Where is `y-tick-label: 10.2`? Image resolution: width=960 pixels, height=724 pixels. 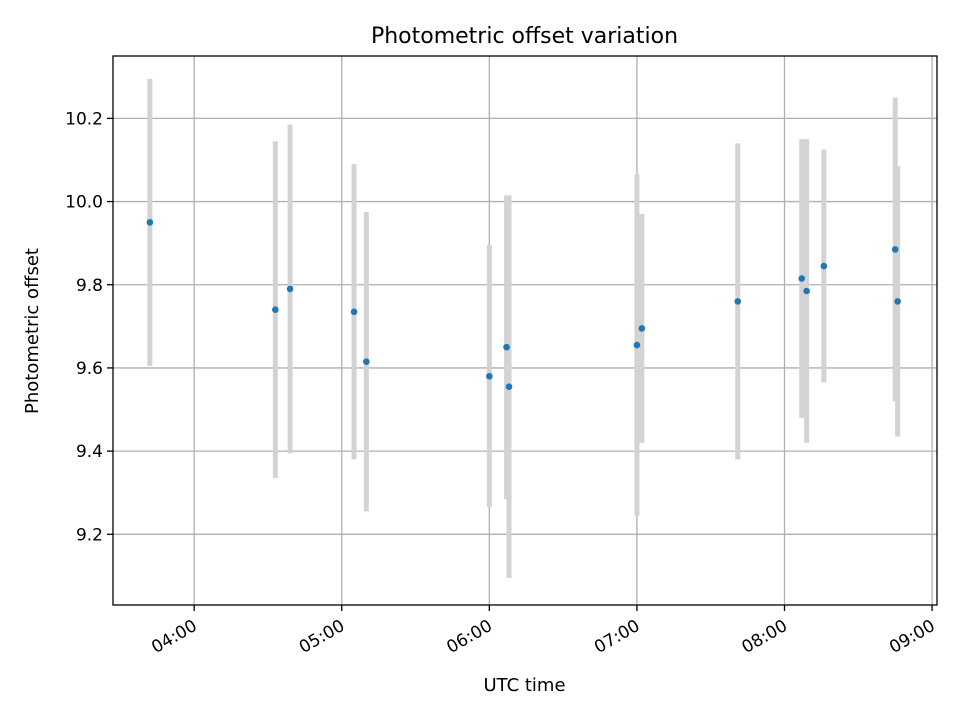
y-tick-label: 10.2 is located at coordinates (84, 119).